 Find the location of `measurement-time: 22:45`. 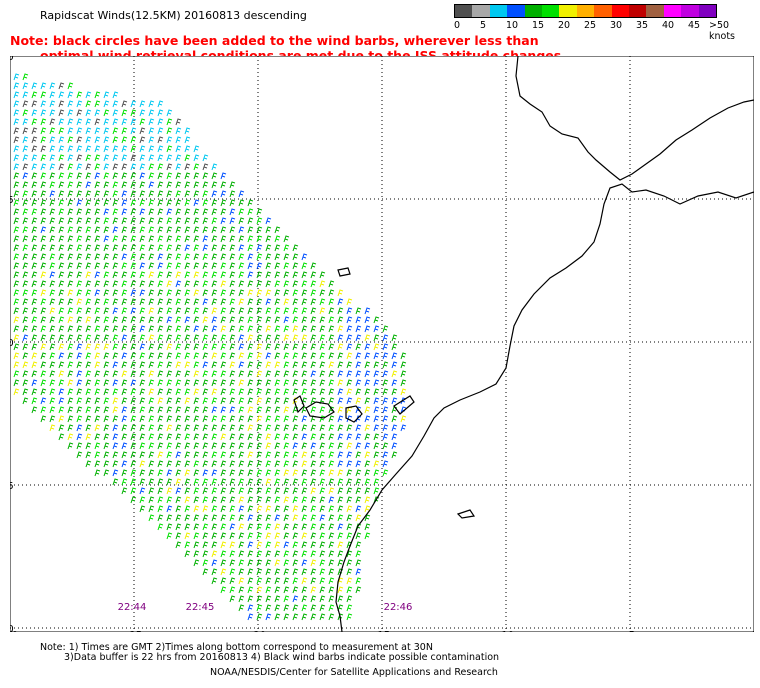

measurement-time: 22:45 is located at coordinates (200, 607).